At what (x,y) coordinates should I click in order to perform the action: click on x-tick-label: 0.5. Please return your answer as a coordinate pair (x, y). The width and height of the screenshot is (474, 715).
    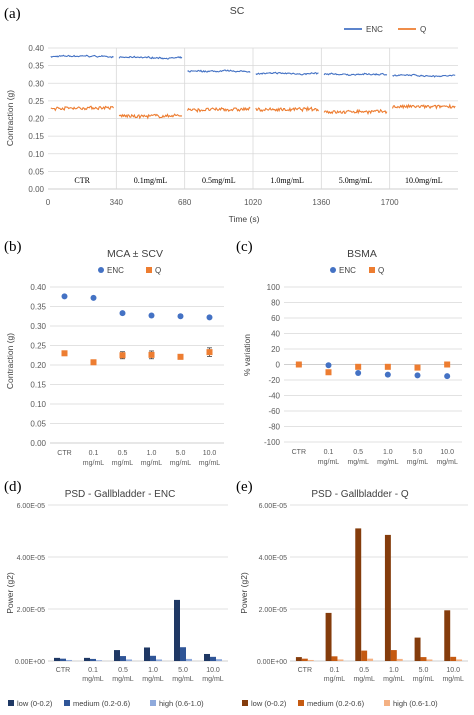
    Looking at the image, I should click on (123, 670).